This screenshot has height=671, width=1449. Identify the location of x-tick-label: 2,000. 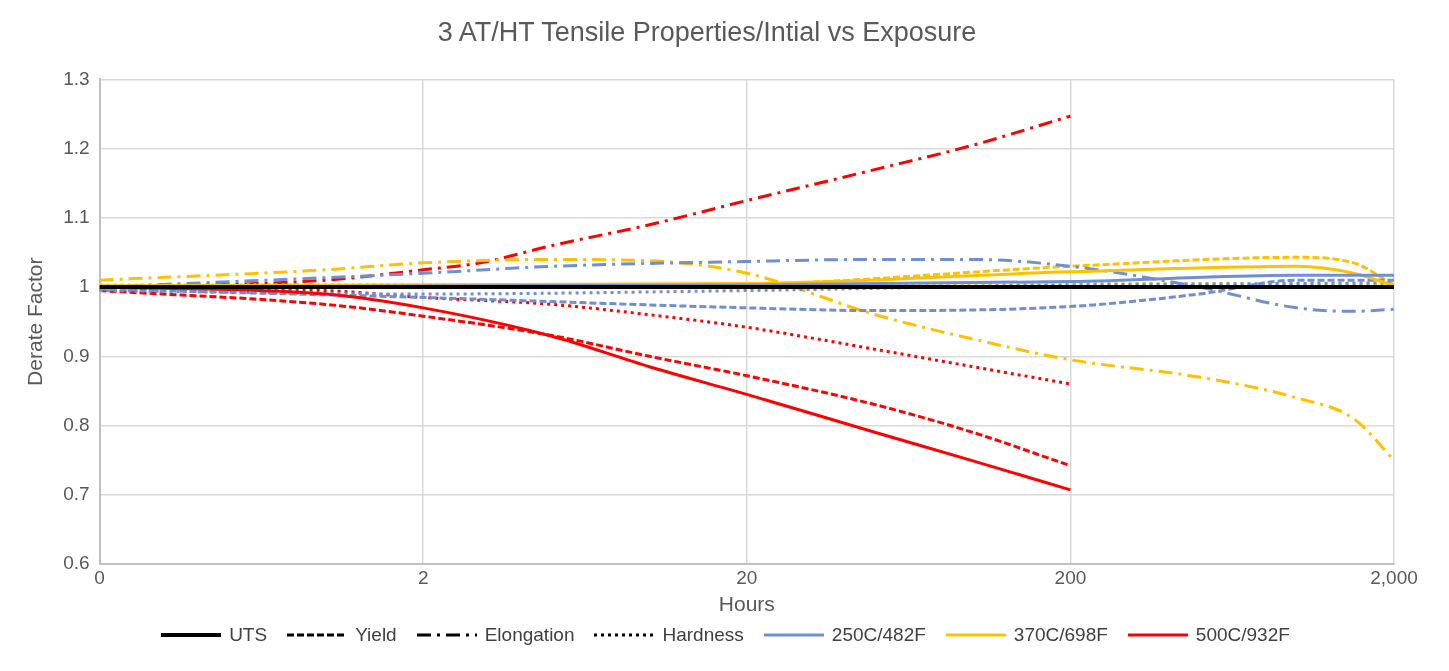
(1394, 577).